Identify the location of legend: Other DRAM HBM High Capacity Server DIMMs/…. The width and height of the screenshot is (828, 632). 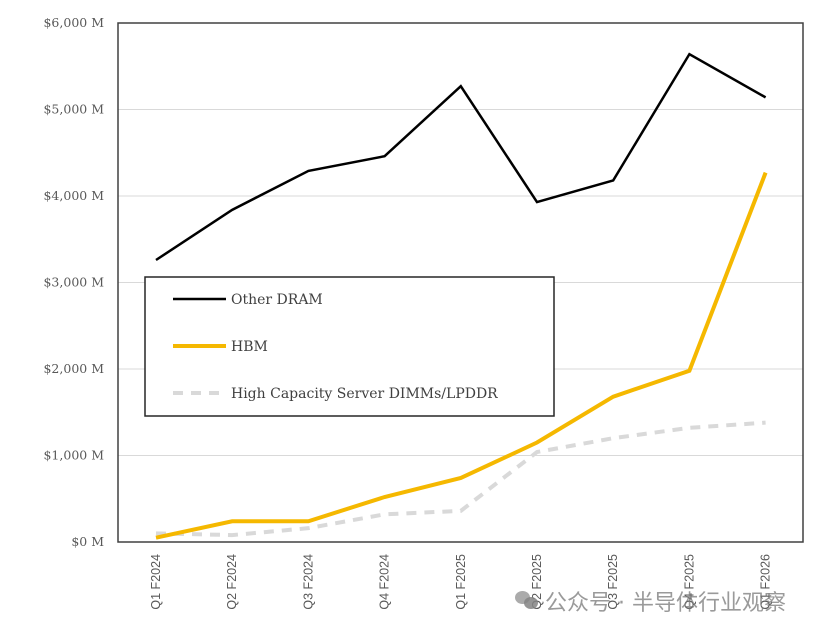
(349, 346).